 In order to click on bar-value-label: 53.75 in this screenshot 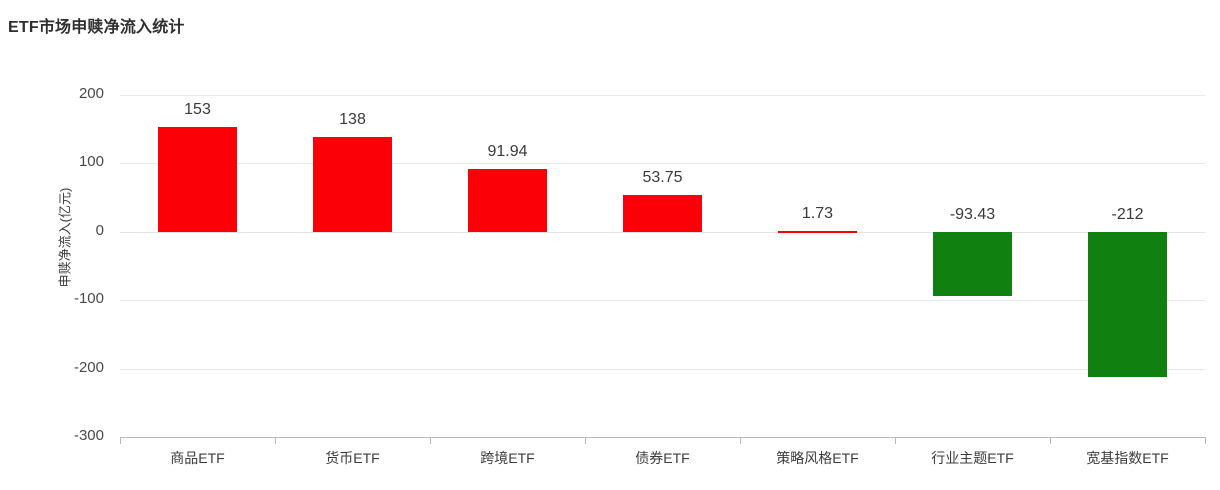, I will do `click(662, 178)`.